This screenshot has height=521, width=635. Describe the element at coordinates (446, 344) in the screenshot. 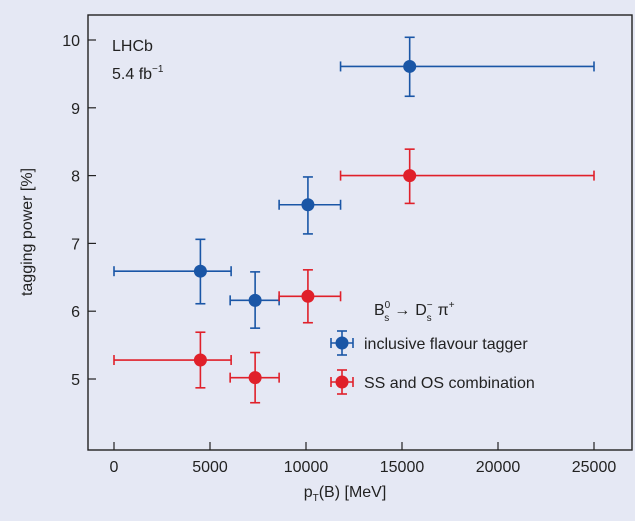

I see `legend-label: inclusive flavour tagger` at that location.